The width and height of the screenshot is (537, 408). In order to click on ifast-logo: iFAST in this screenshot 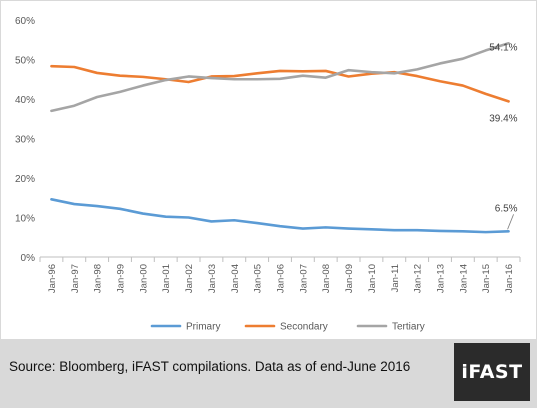, I will do `click(492, 372)`.